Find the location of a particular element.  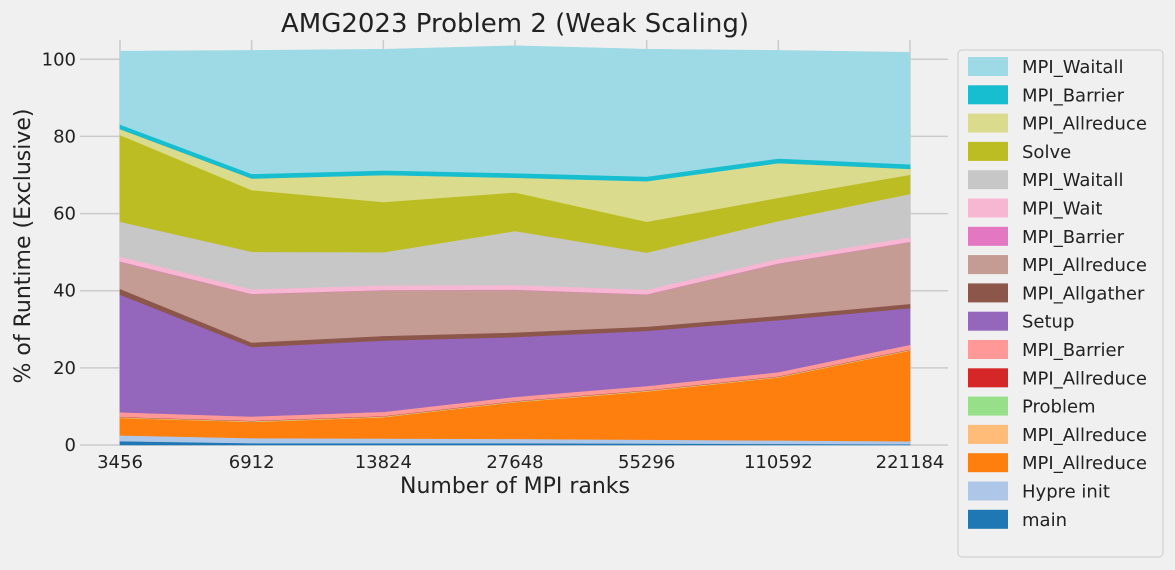

legend-label: Hypre init is located at coordinates (1066, 492).